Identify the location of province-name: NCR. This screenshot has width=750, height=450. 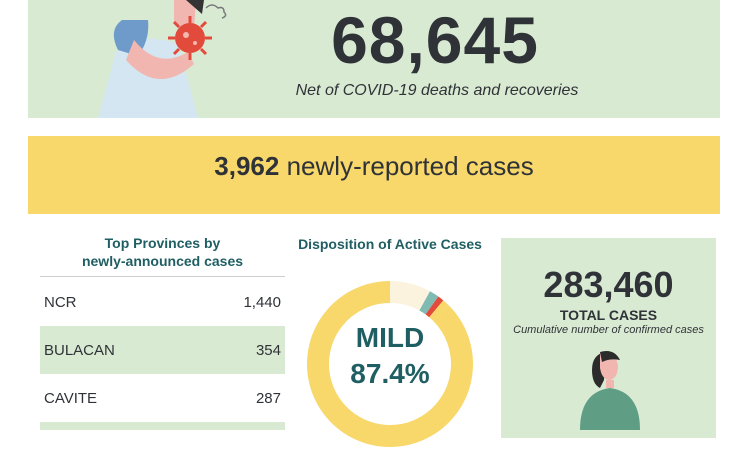
(60, 302).